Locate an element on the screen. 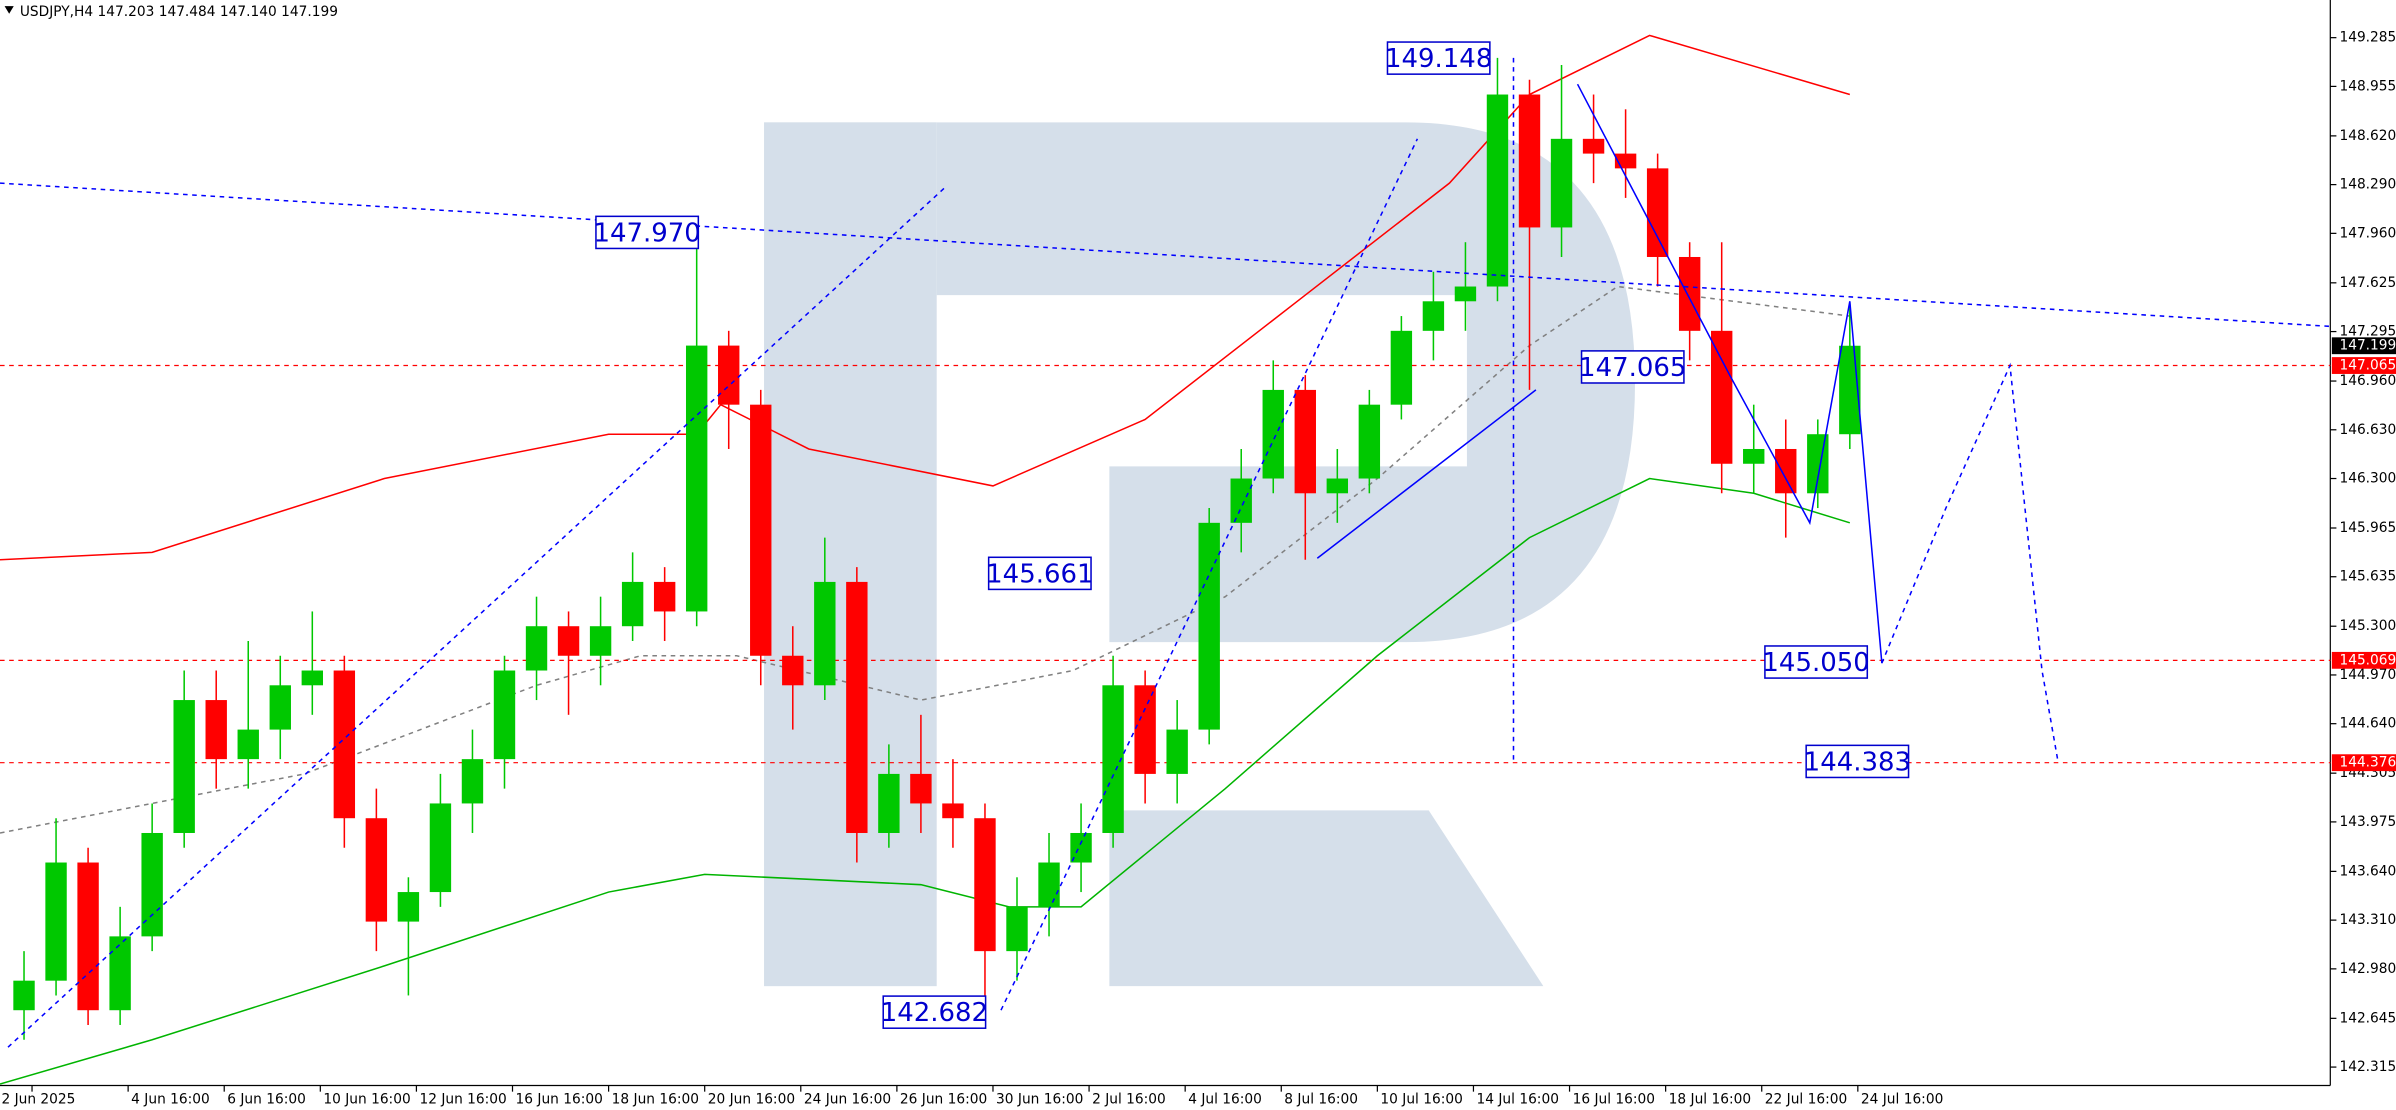 This screenshot has height=1110, width=2396. x-tick-label: 2 Jul 16:00 is located at coordinates (1129, 1099).